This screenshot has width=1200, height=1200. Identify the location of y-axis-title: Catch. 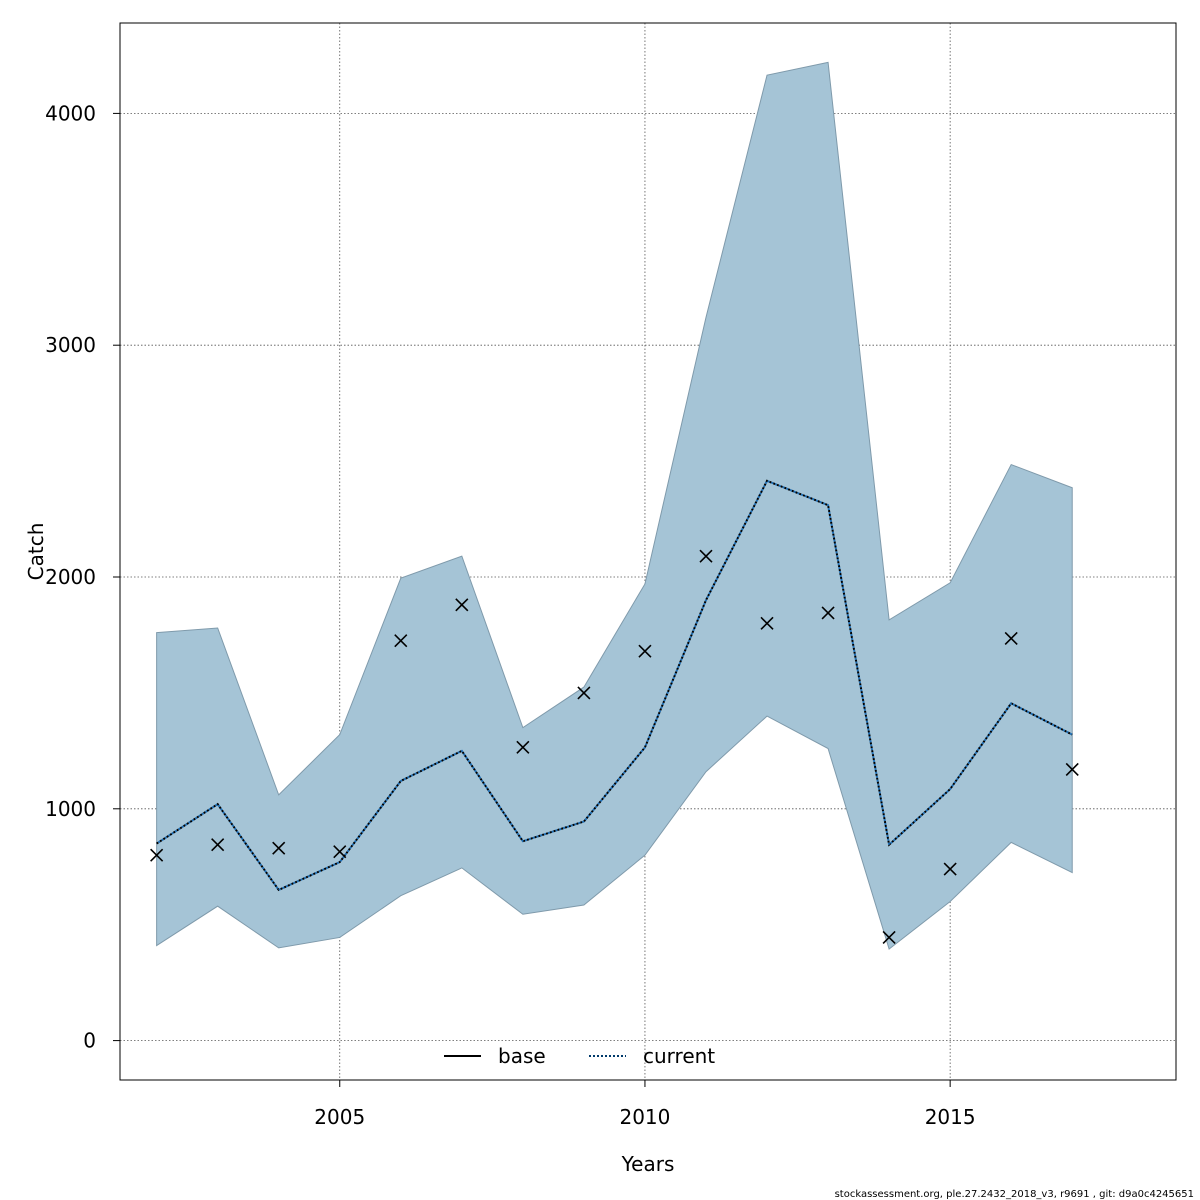
(36, 552).